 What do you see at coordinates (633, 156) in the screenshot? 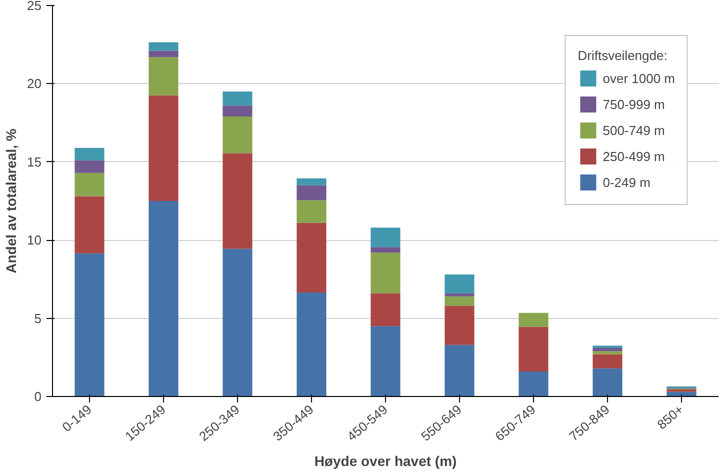
I see `legend-label: 250-499 m` at bounding box center [633, 156].